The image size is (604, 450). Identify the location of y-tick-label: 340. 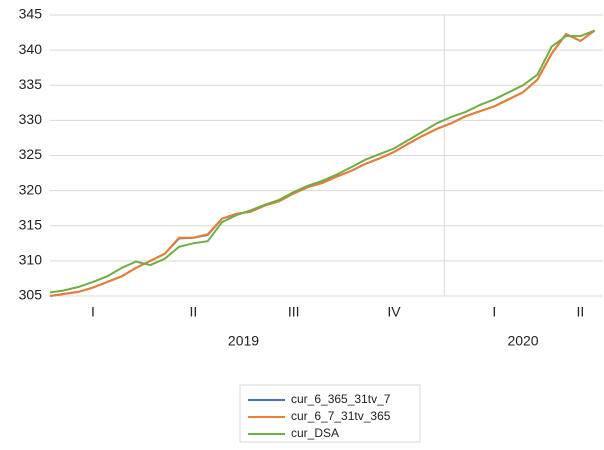
(31, 49).